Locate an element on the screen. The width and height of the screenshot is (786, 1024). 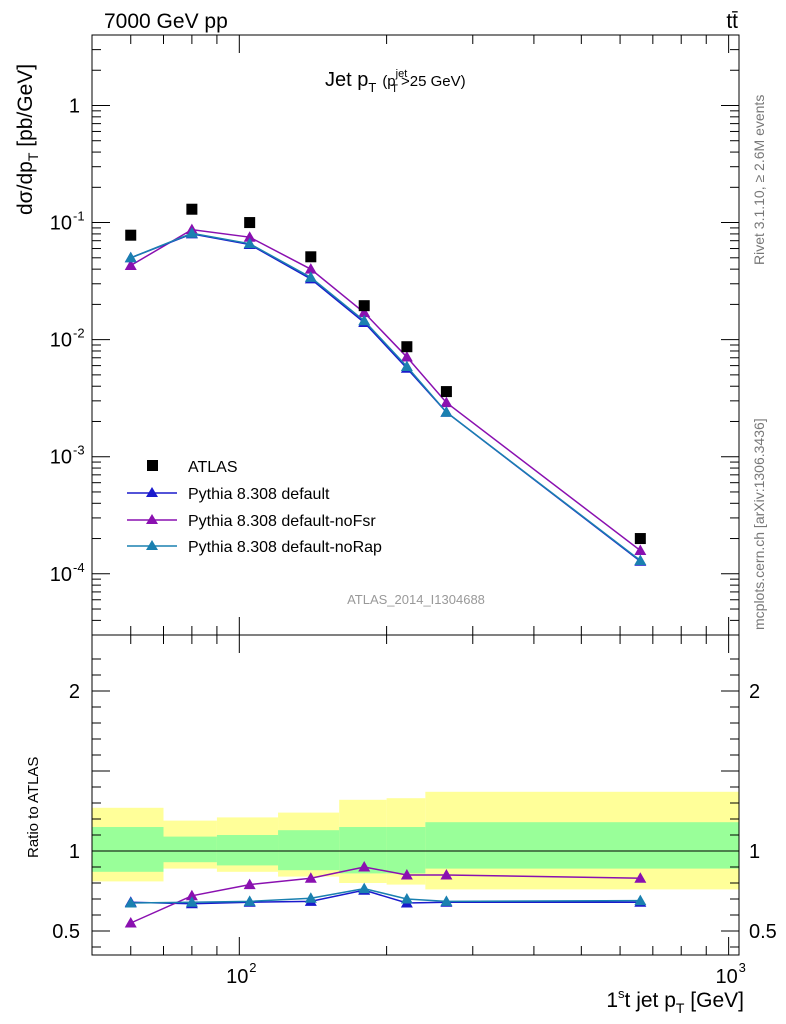
plot-title-sup: jet is located at coordinates (401, 74).